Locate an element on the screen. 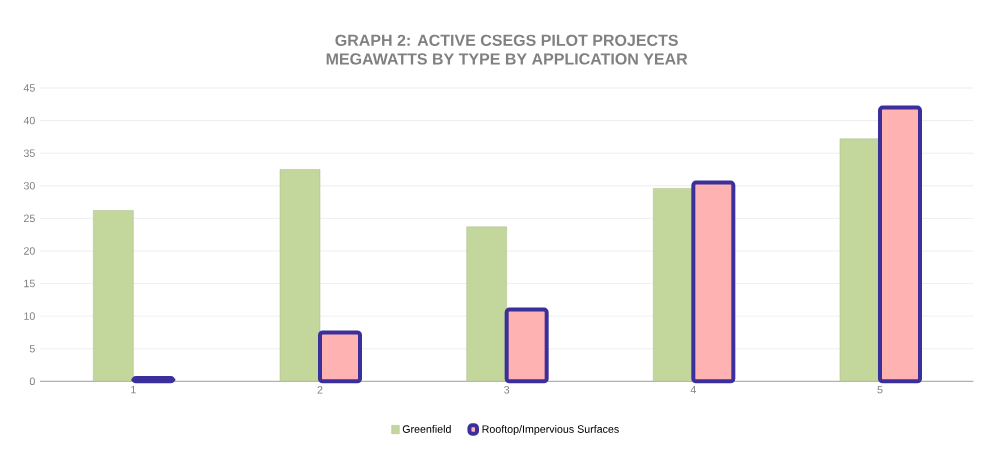  y-tick-label: 25 is located at coordinates (29, 218).